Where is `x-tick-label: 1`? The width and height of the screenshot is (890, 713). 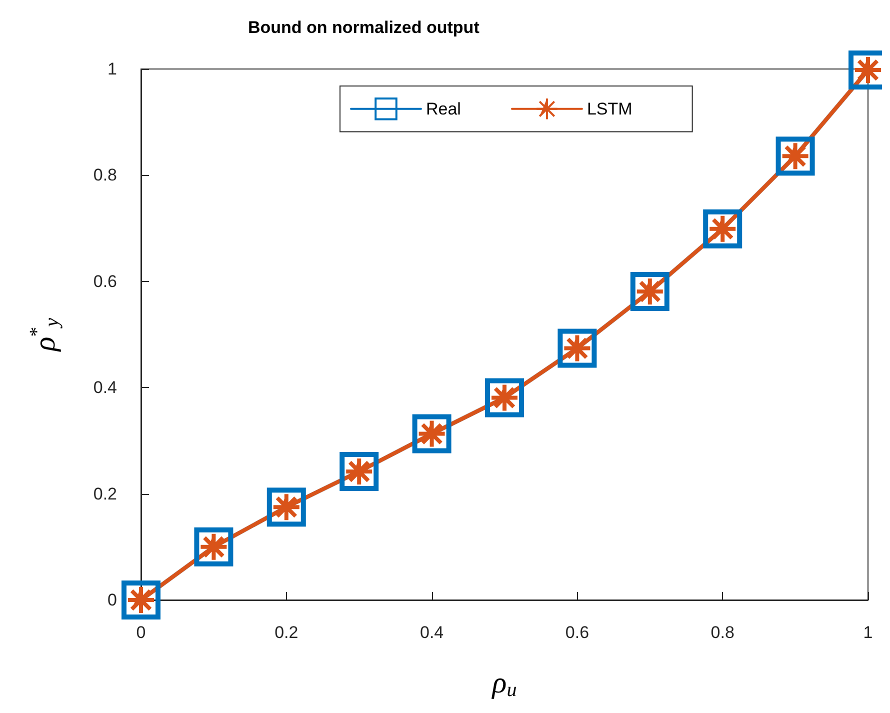
x-tick-label: 1 is located at coordinates (868, 632).